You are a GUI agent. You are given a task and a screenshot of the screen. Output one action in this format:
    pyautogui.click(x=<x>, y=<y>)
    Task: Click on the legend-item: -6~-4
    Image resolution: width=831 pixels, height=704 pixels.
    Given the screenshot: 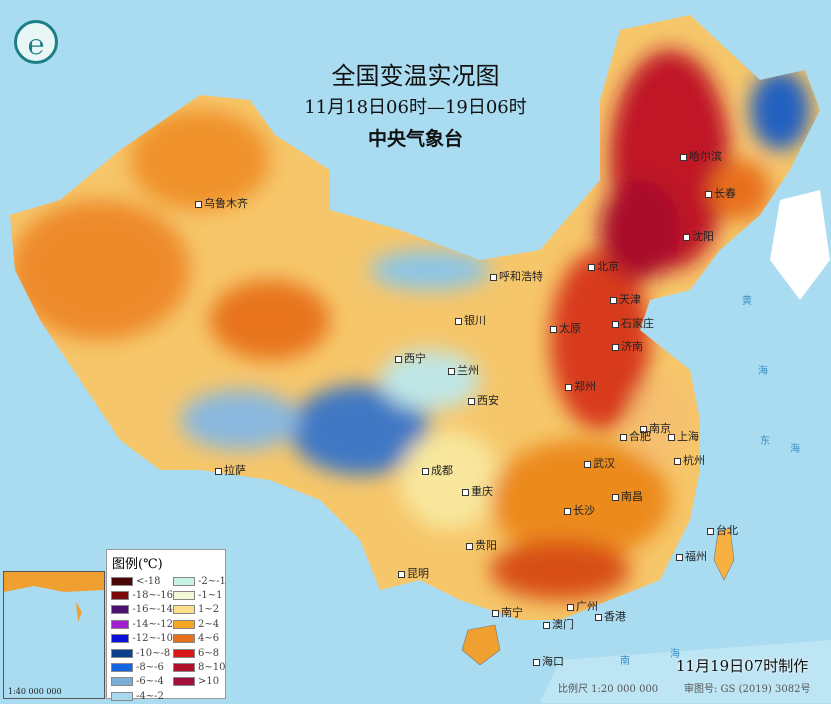 What is the action you would take?
    pyautogui.click(x=142, y=682)
    